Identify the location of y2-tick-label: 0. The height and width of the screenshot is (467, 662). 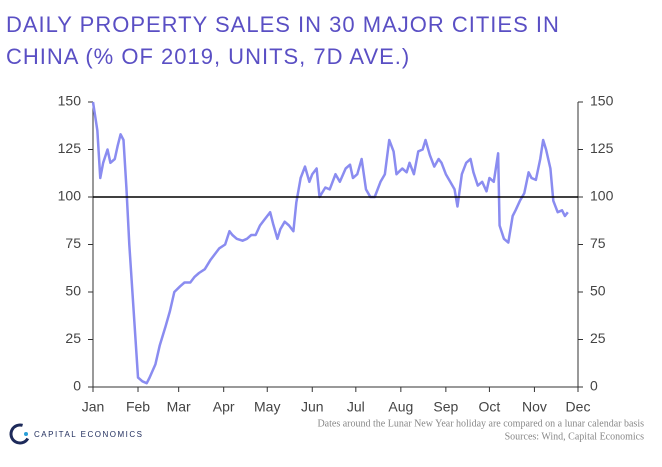
(594, 386).